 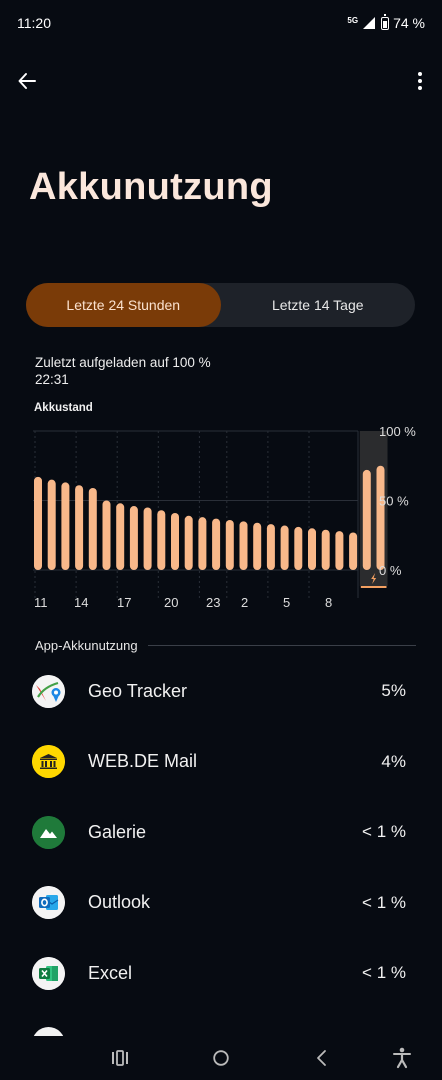 I want to click on battery-level-chart: 100 % 50 % 0 % 11 14 17 20 23 2 5 8, so click(x=224, y=517).